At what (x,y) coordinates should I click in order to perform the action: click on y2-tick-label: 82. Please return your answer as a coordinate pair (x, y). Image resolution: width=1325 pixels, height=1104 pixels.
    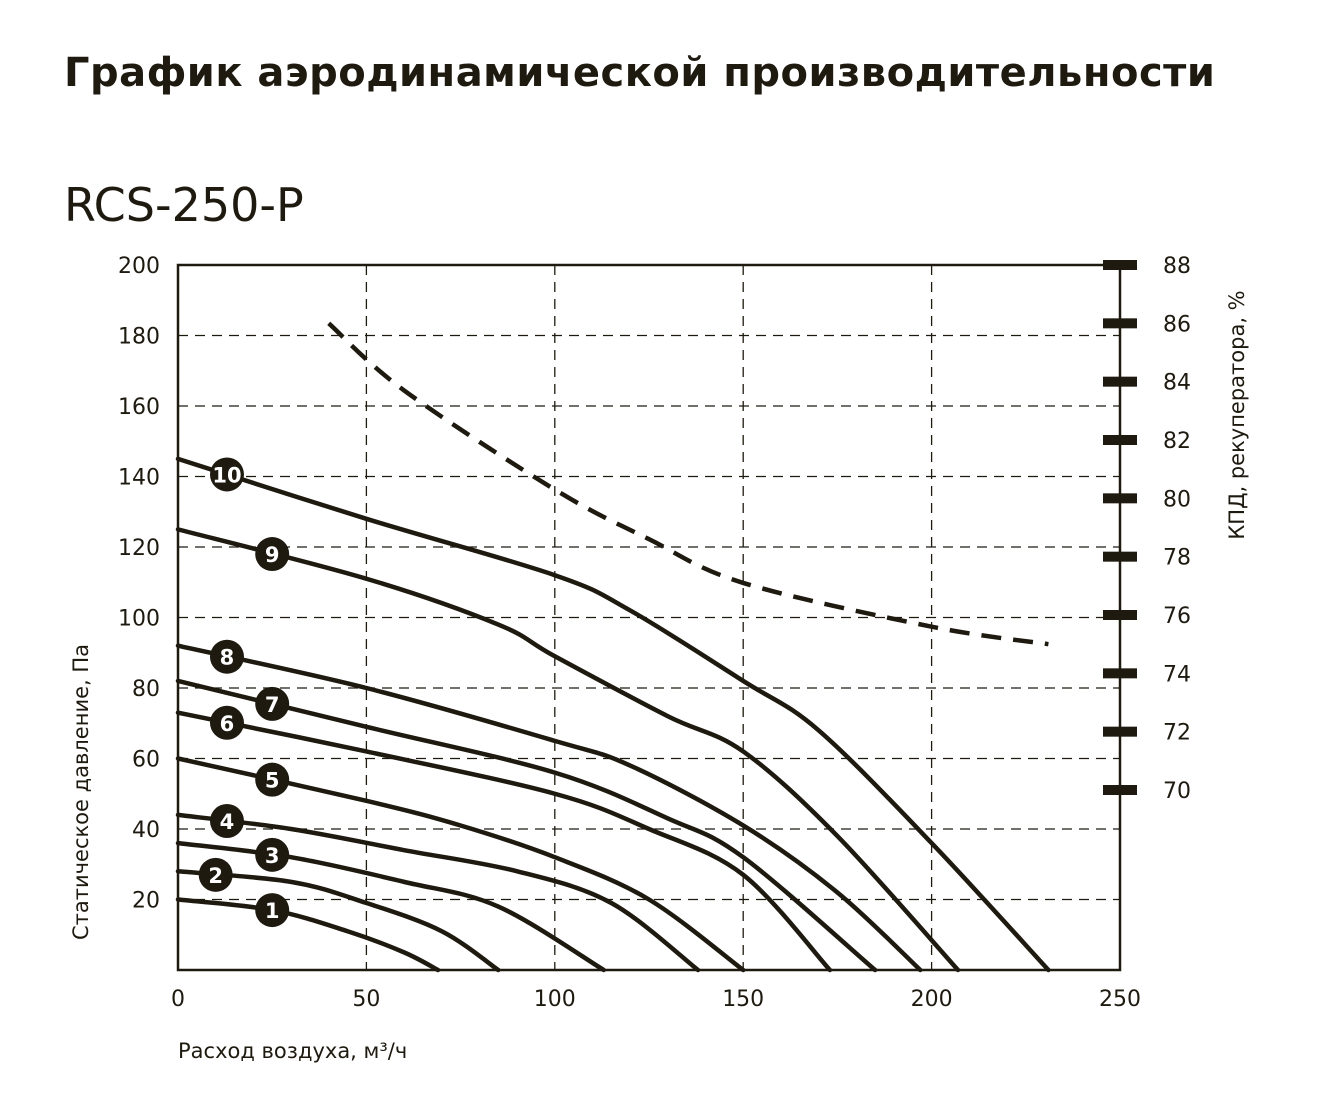
    Looking at the image, I should click on (1177, 441).